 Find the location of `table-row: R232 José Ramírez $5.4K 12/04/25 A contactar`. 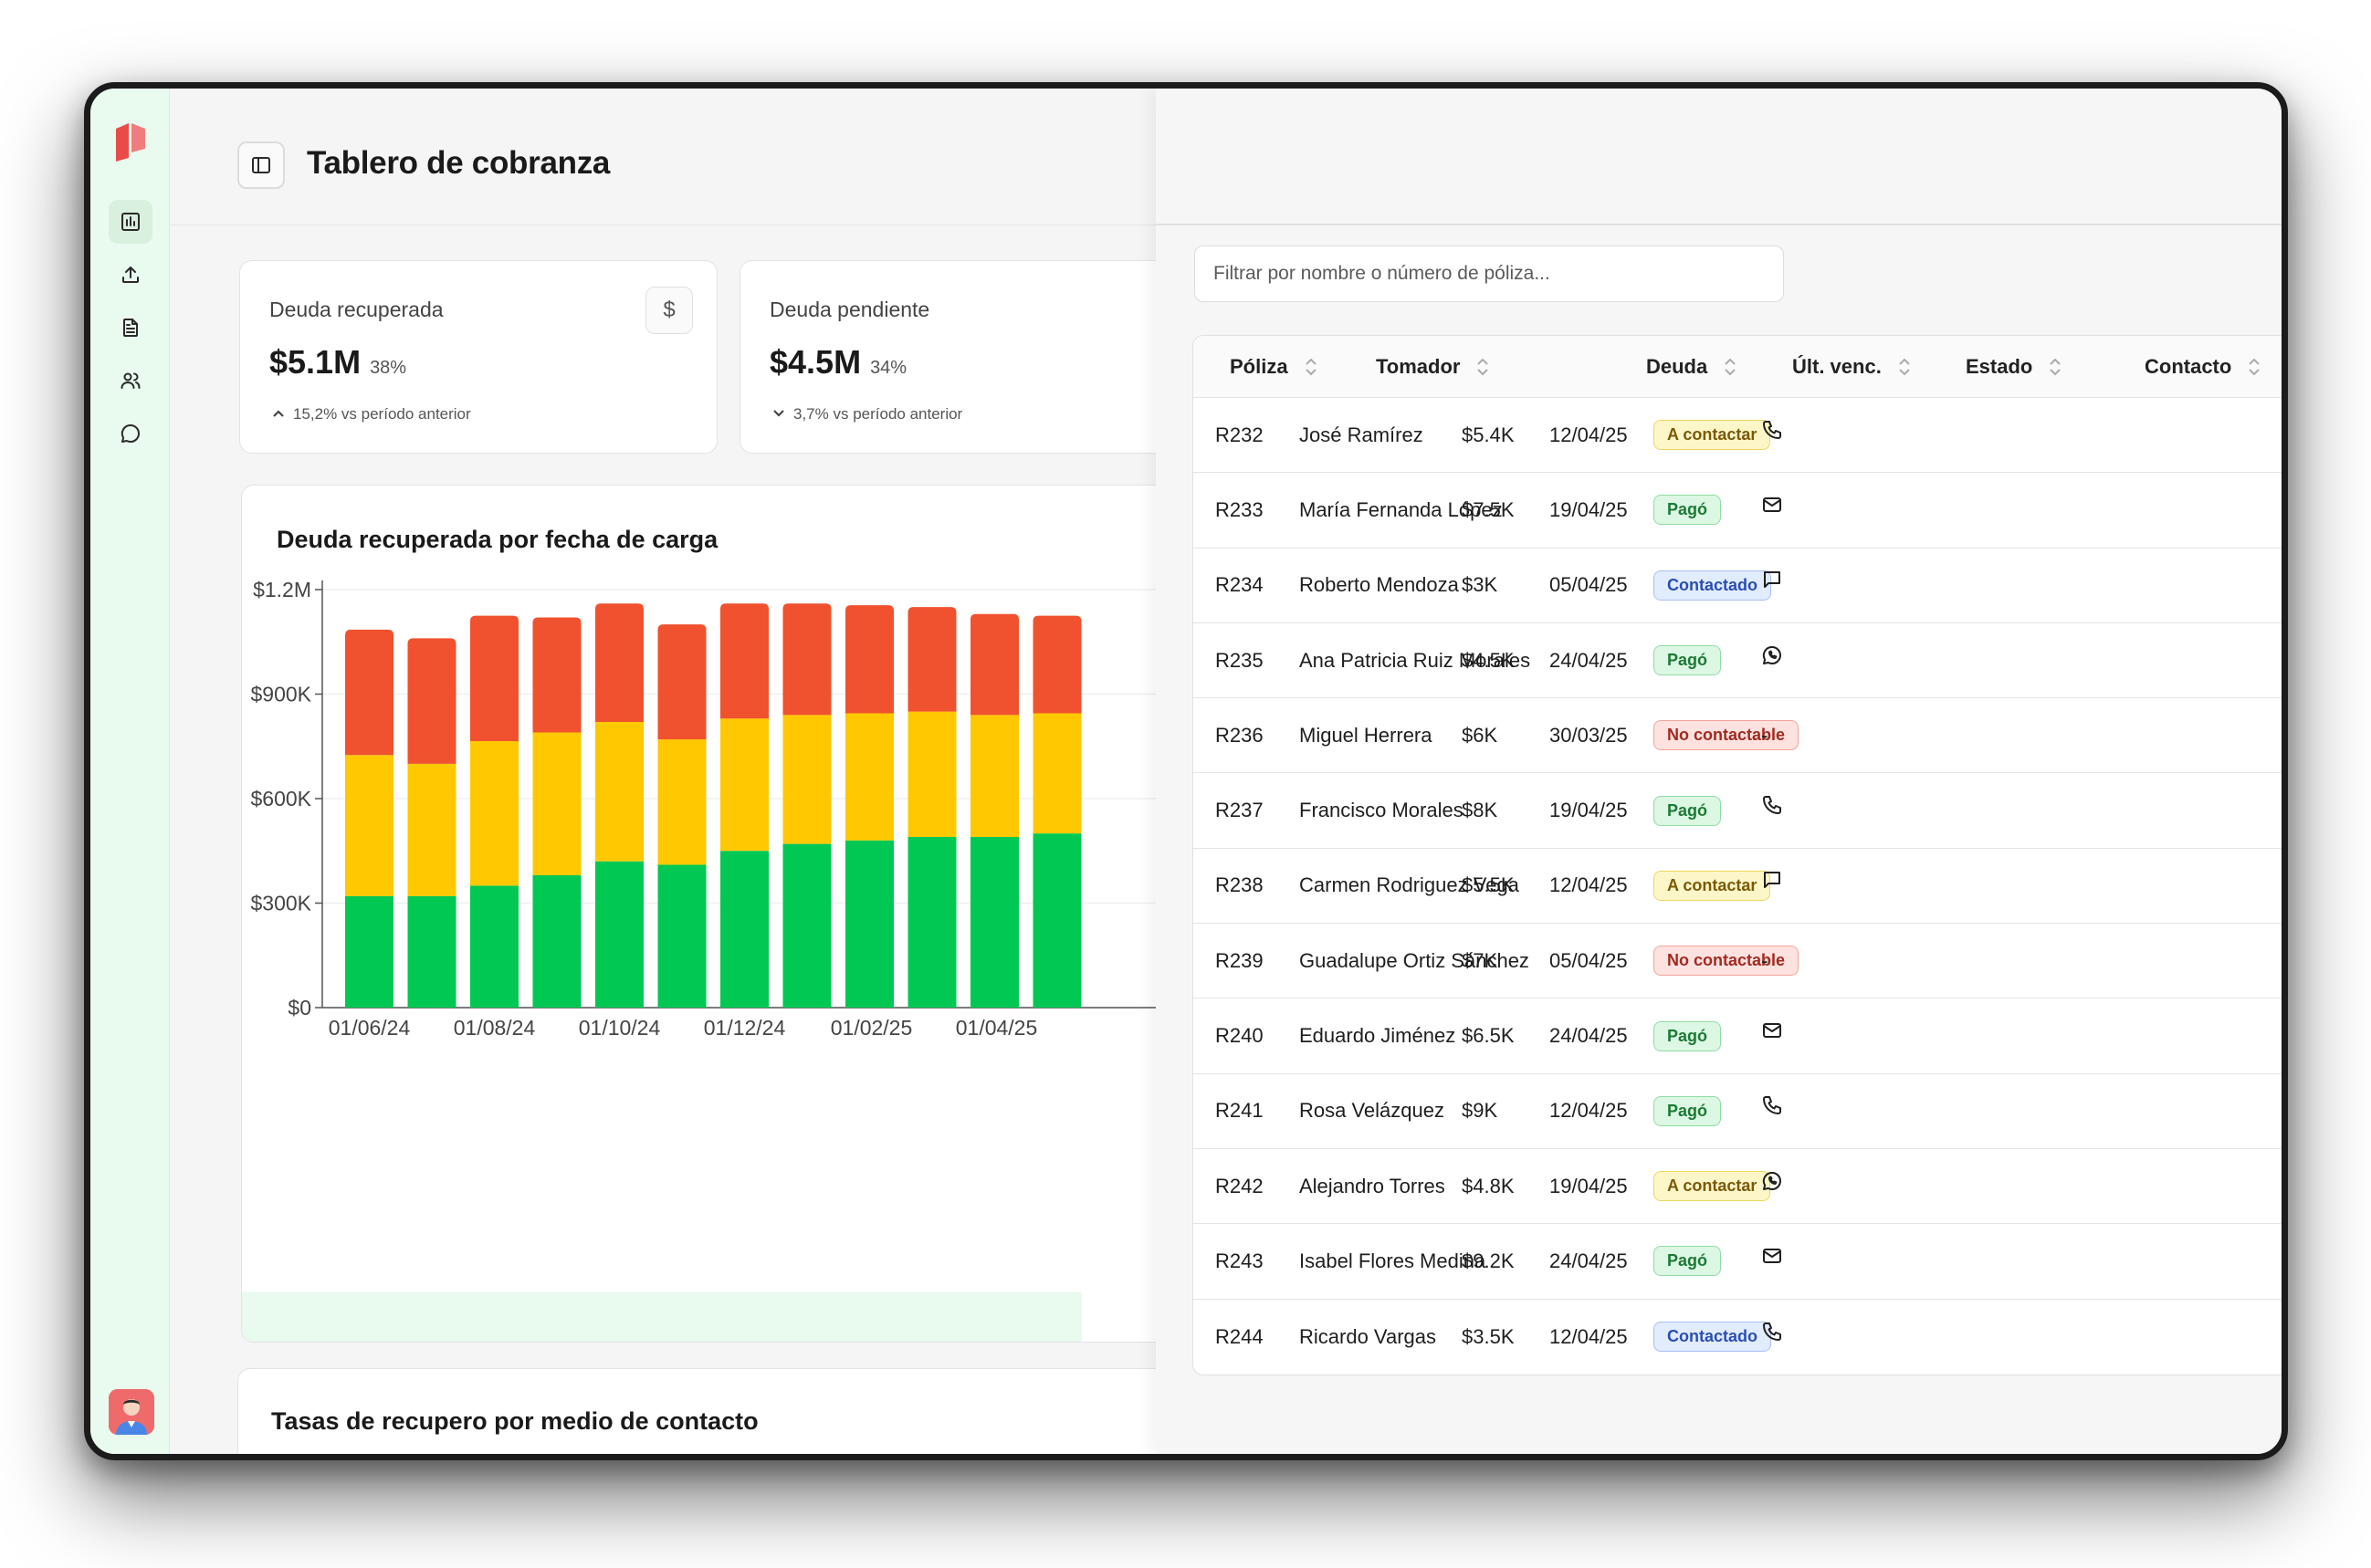

table-row: R232 José Ramírez $5.4K 12/04/25 A contactar is located at coordinates (1737, 436).